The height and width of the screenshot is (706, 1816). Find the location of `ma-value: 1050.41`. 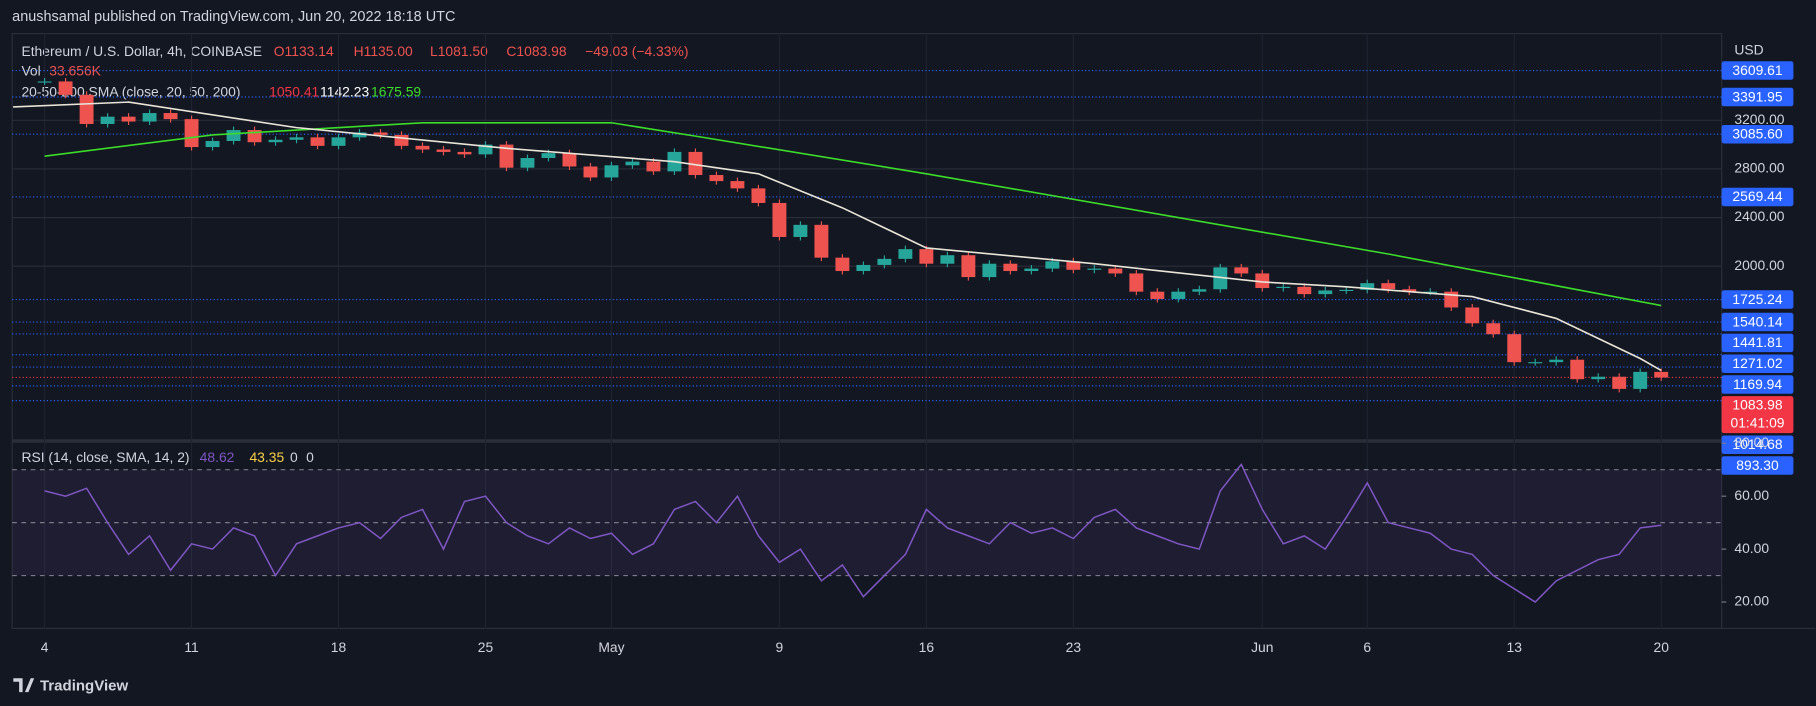

ma-value: 1050.41 is located at coordinates (294, 91).